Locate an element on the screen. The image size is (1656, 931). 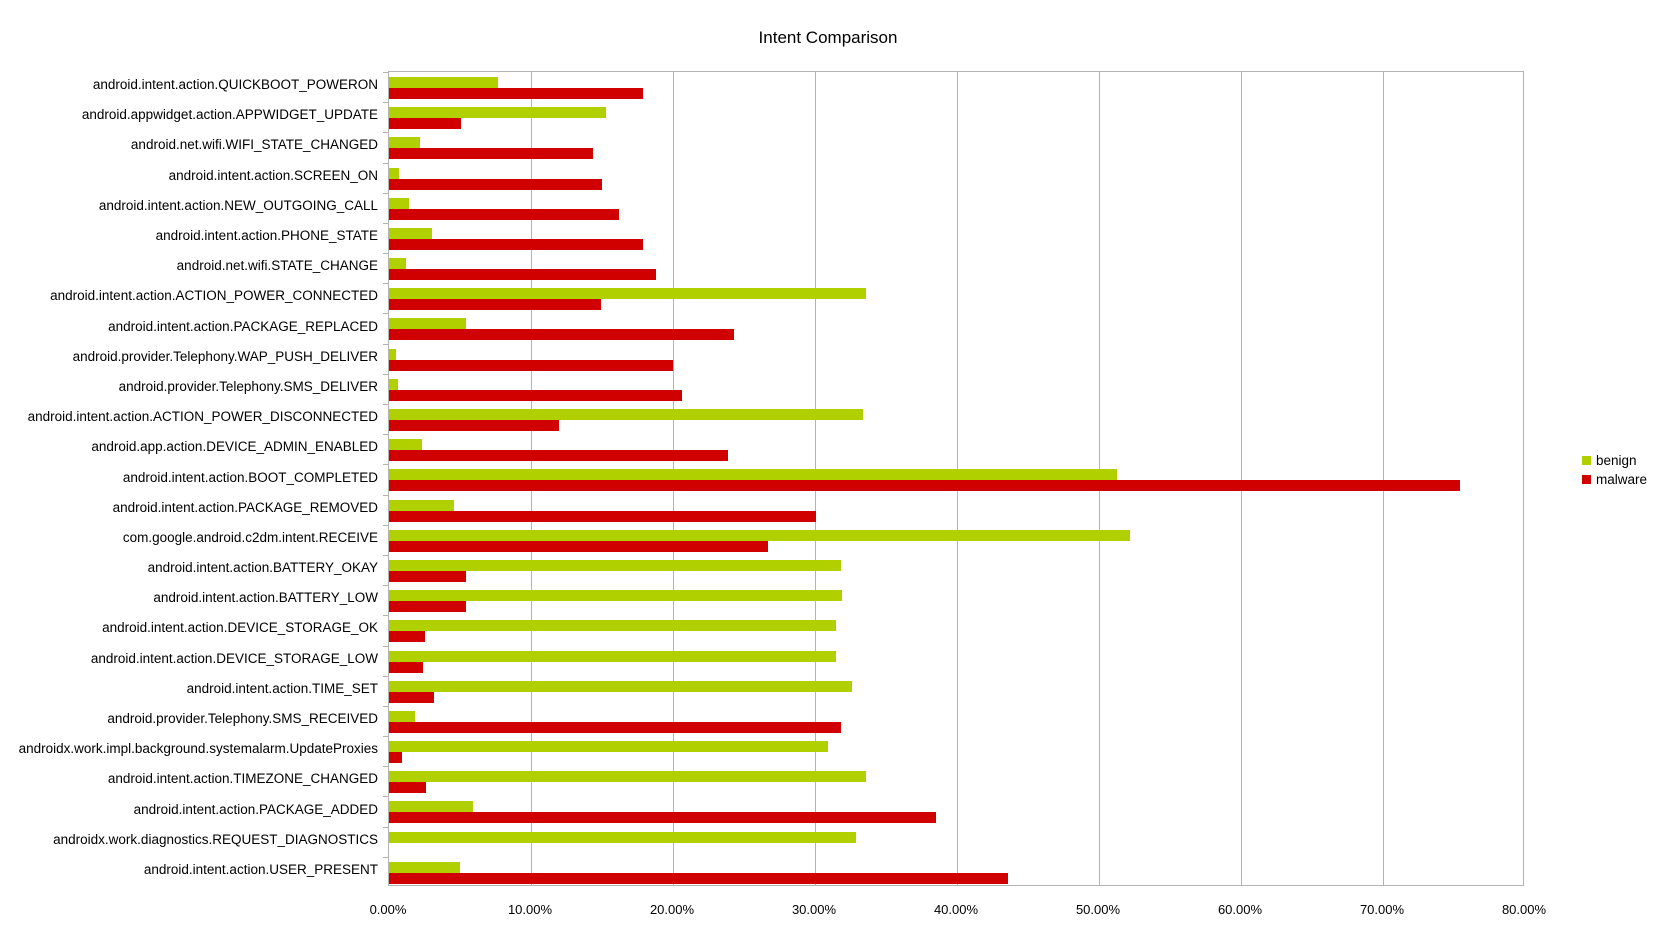
legend-label-malware: malware is located at coordinates (1622, 479).